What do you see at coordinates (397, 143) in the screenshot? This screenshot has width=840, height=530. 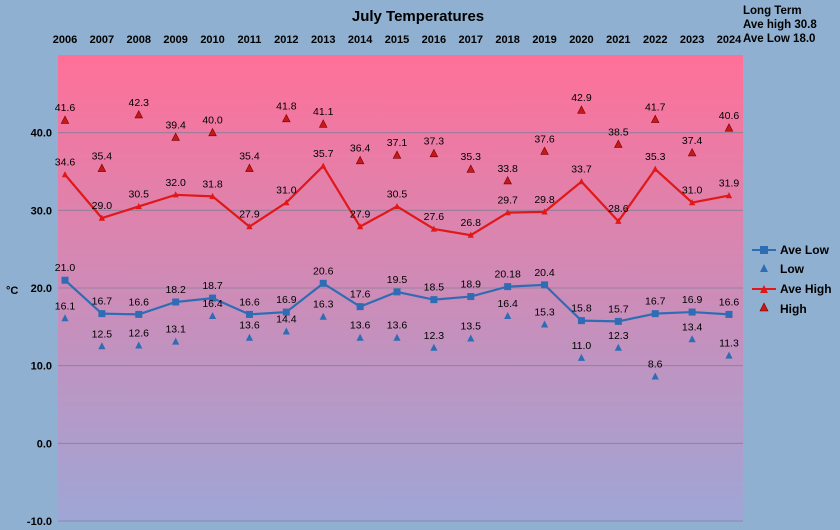 I see `high-data-label: 37.1` at bounding box center [397, 143].